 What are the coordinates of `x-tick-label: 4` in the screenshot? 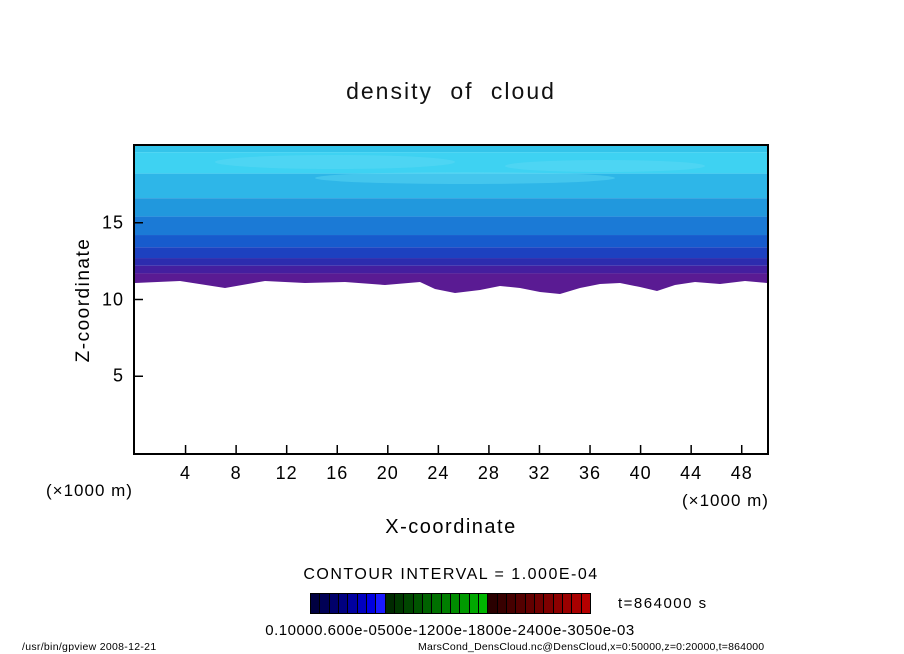 It's located at (186, 473).